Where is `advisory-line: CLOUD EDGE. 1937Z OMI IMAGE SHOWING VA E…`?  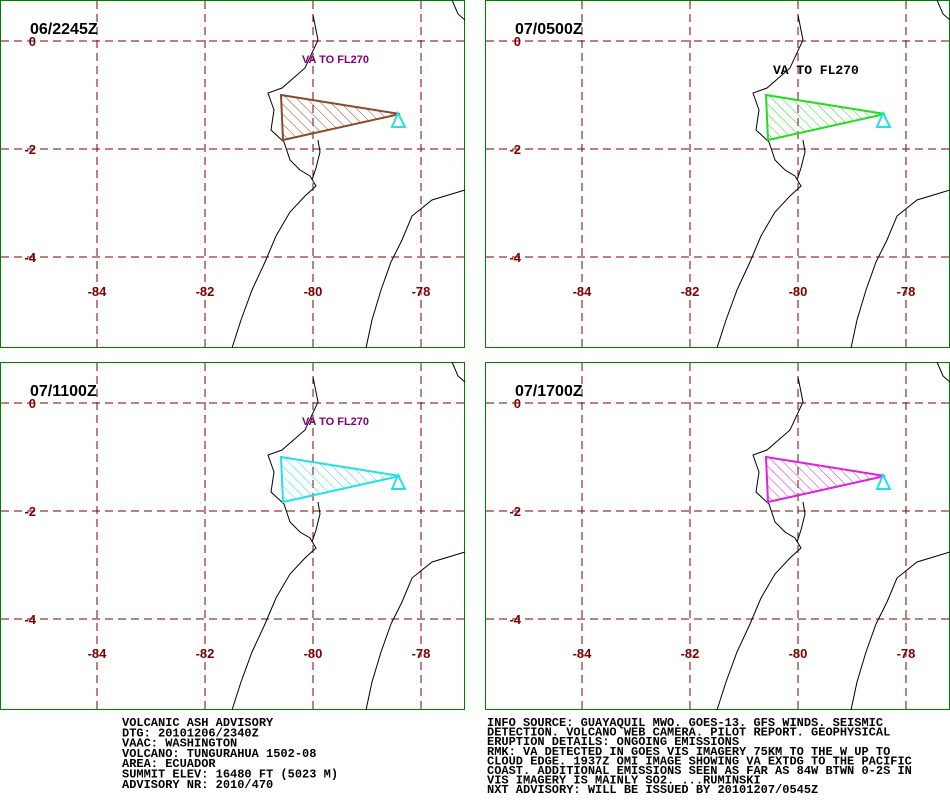 advisory-line: CLOUD EDGE. 1937Z OMI IMAGE SHOWING VA E… is located at coordinates (699, 761).